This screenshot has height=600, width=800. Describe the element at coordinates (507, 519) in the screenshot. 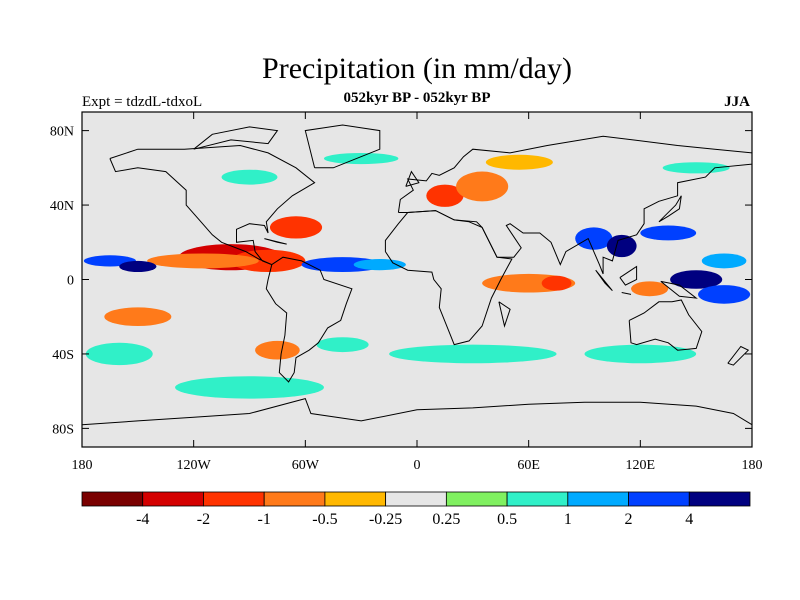

I see `colorbar-label: 0.5` at that location.